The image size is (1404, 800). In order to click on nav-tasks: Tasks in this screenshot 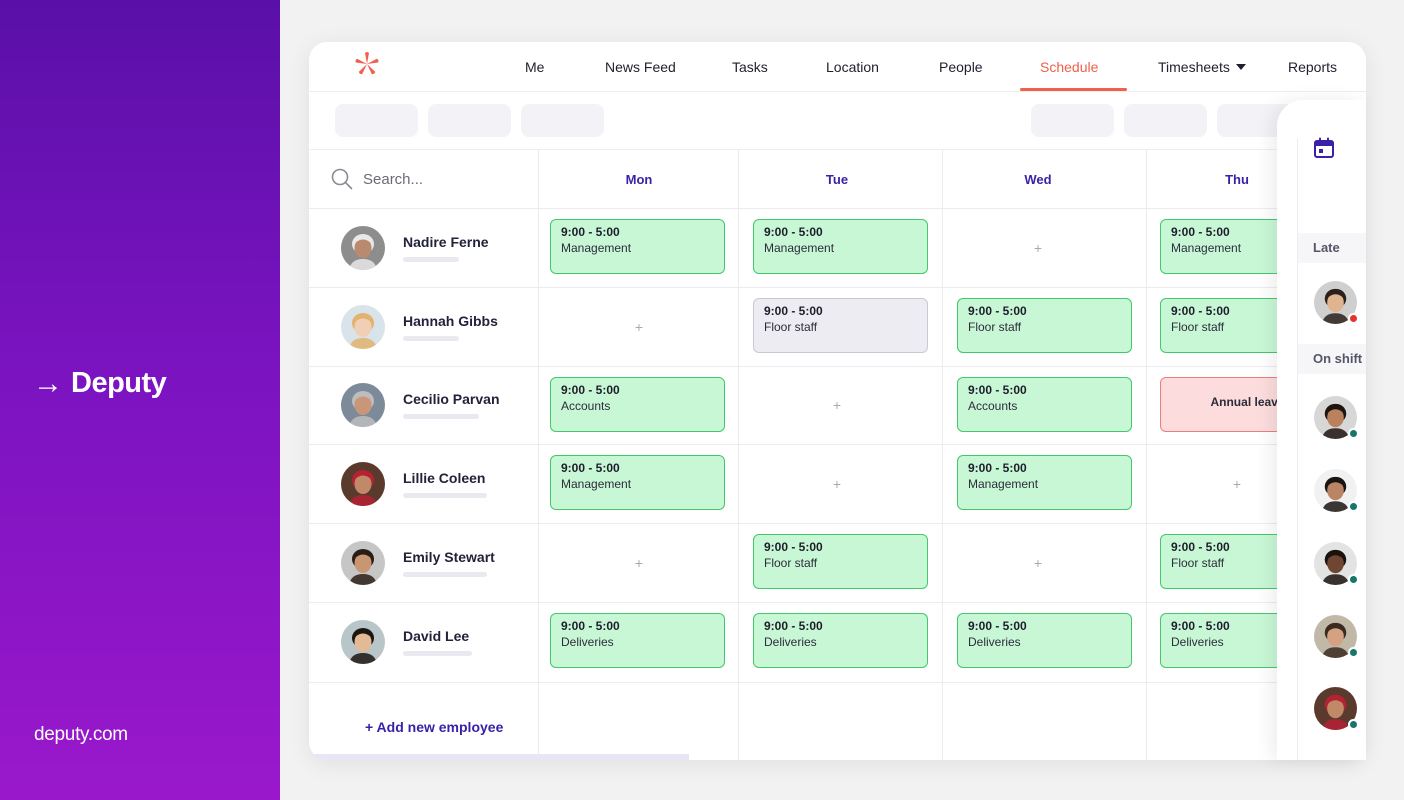, I will do `click(750, 67)`.